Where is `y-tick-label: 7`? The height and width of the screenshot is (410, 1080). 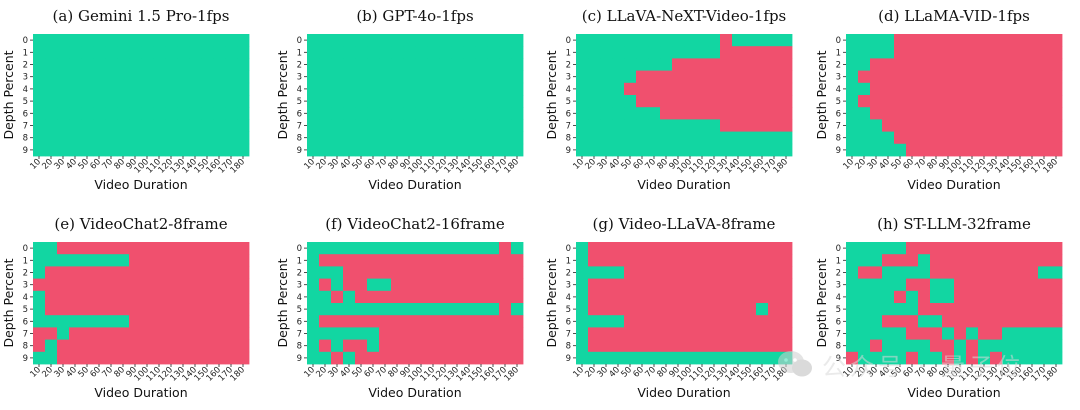
y-tick-label: 7 is located at coordinates (568, 127).